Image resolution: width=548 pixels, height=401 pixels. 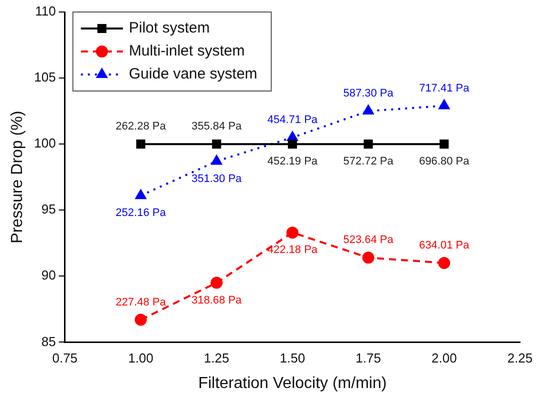 I want to click on annotation: 572.72 Pa, so click(x=368, y=162).